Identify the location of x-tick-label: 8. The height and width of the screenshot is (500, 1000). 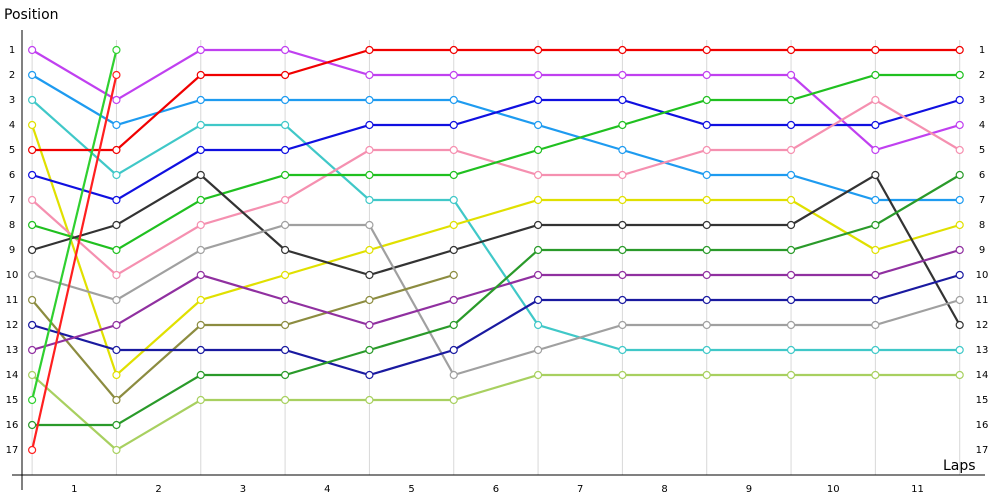
(664, 489).